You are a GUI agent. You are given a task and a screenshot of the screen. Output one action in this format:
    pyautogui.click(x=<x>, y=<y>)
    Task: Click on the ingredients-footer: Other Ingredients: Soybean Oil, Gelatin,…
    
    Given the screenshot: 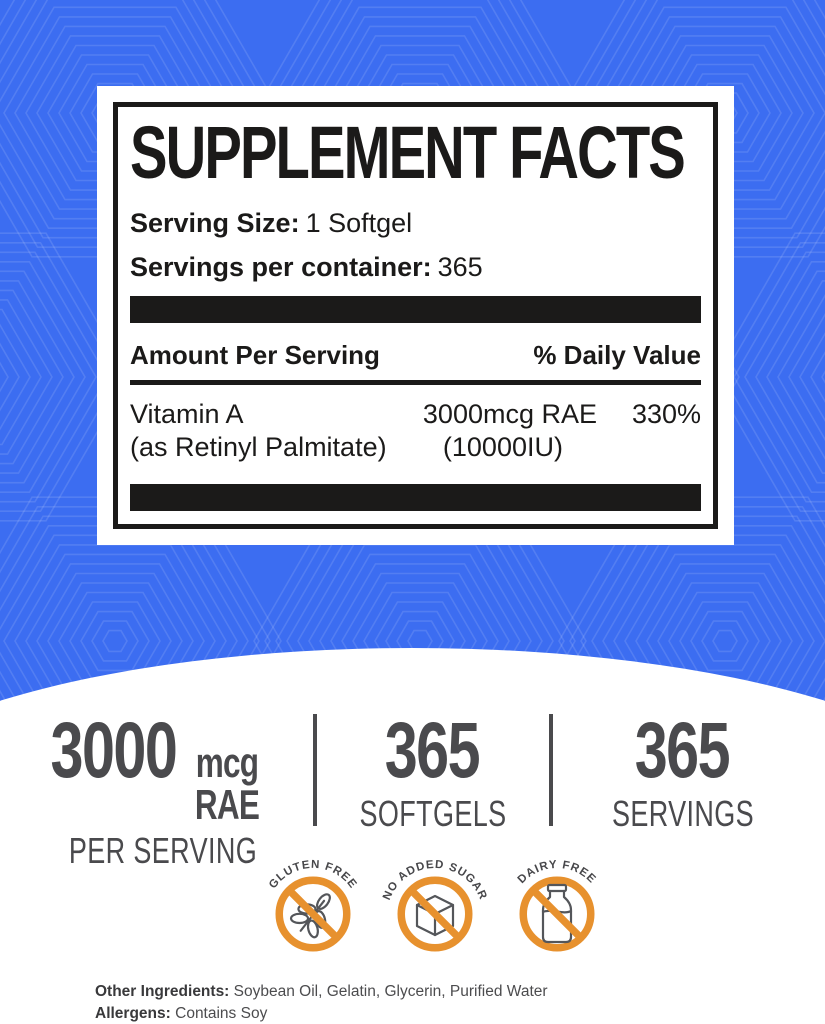 What is the action you would take?
    pyautogui.click(x=321, y=1002)
    